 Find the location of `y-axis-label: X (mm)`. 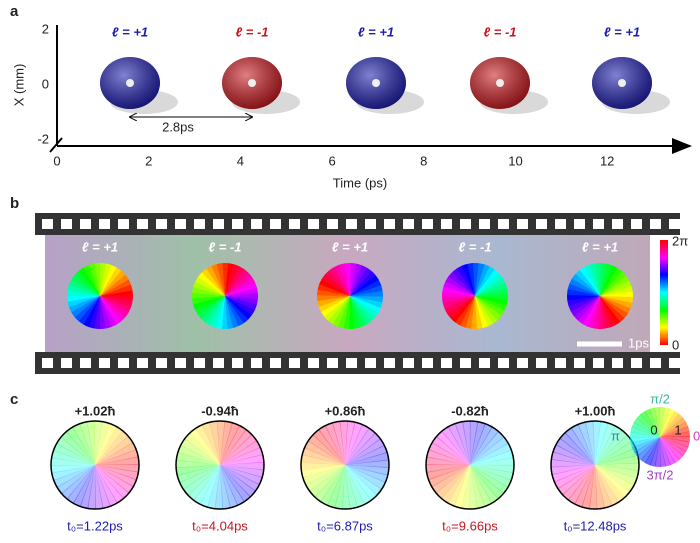

y-axis-label: X (mm) is located at coordinates (18, 85).